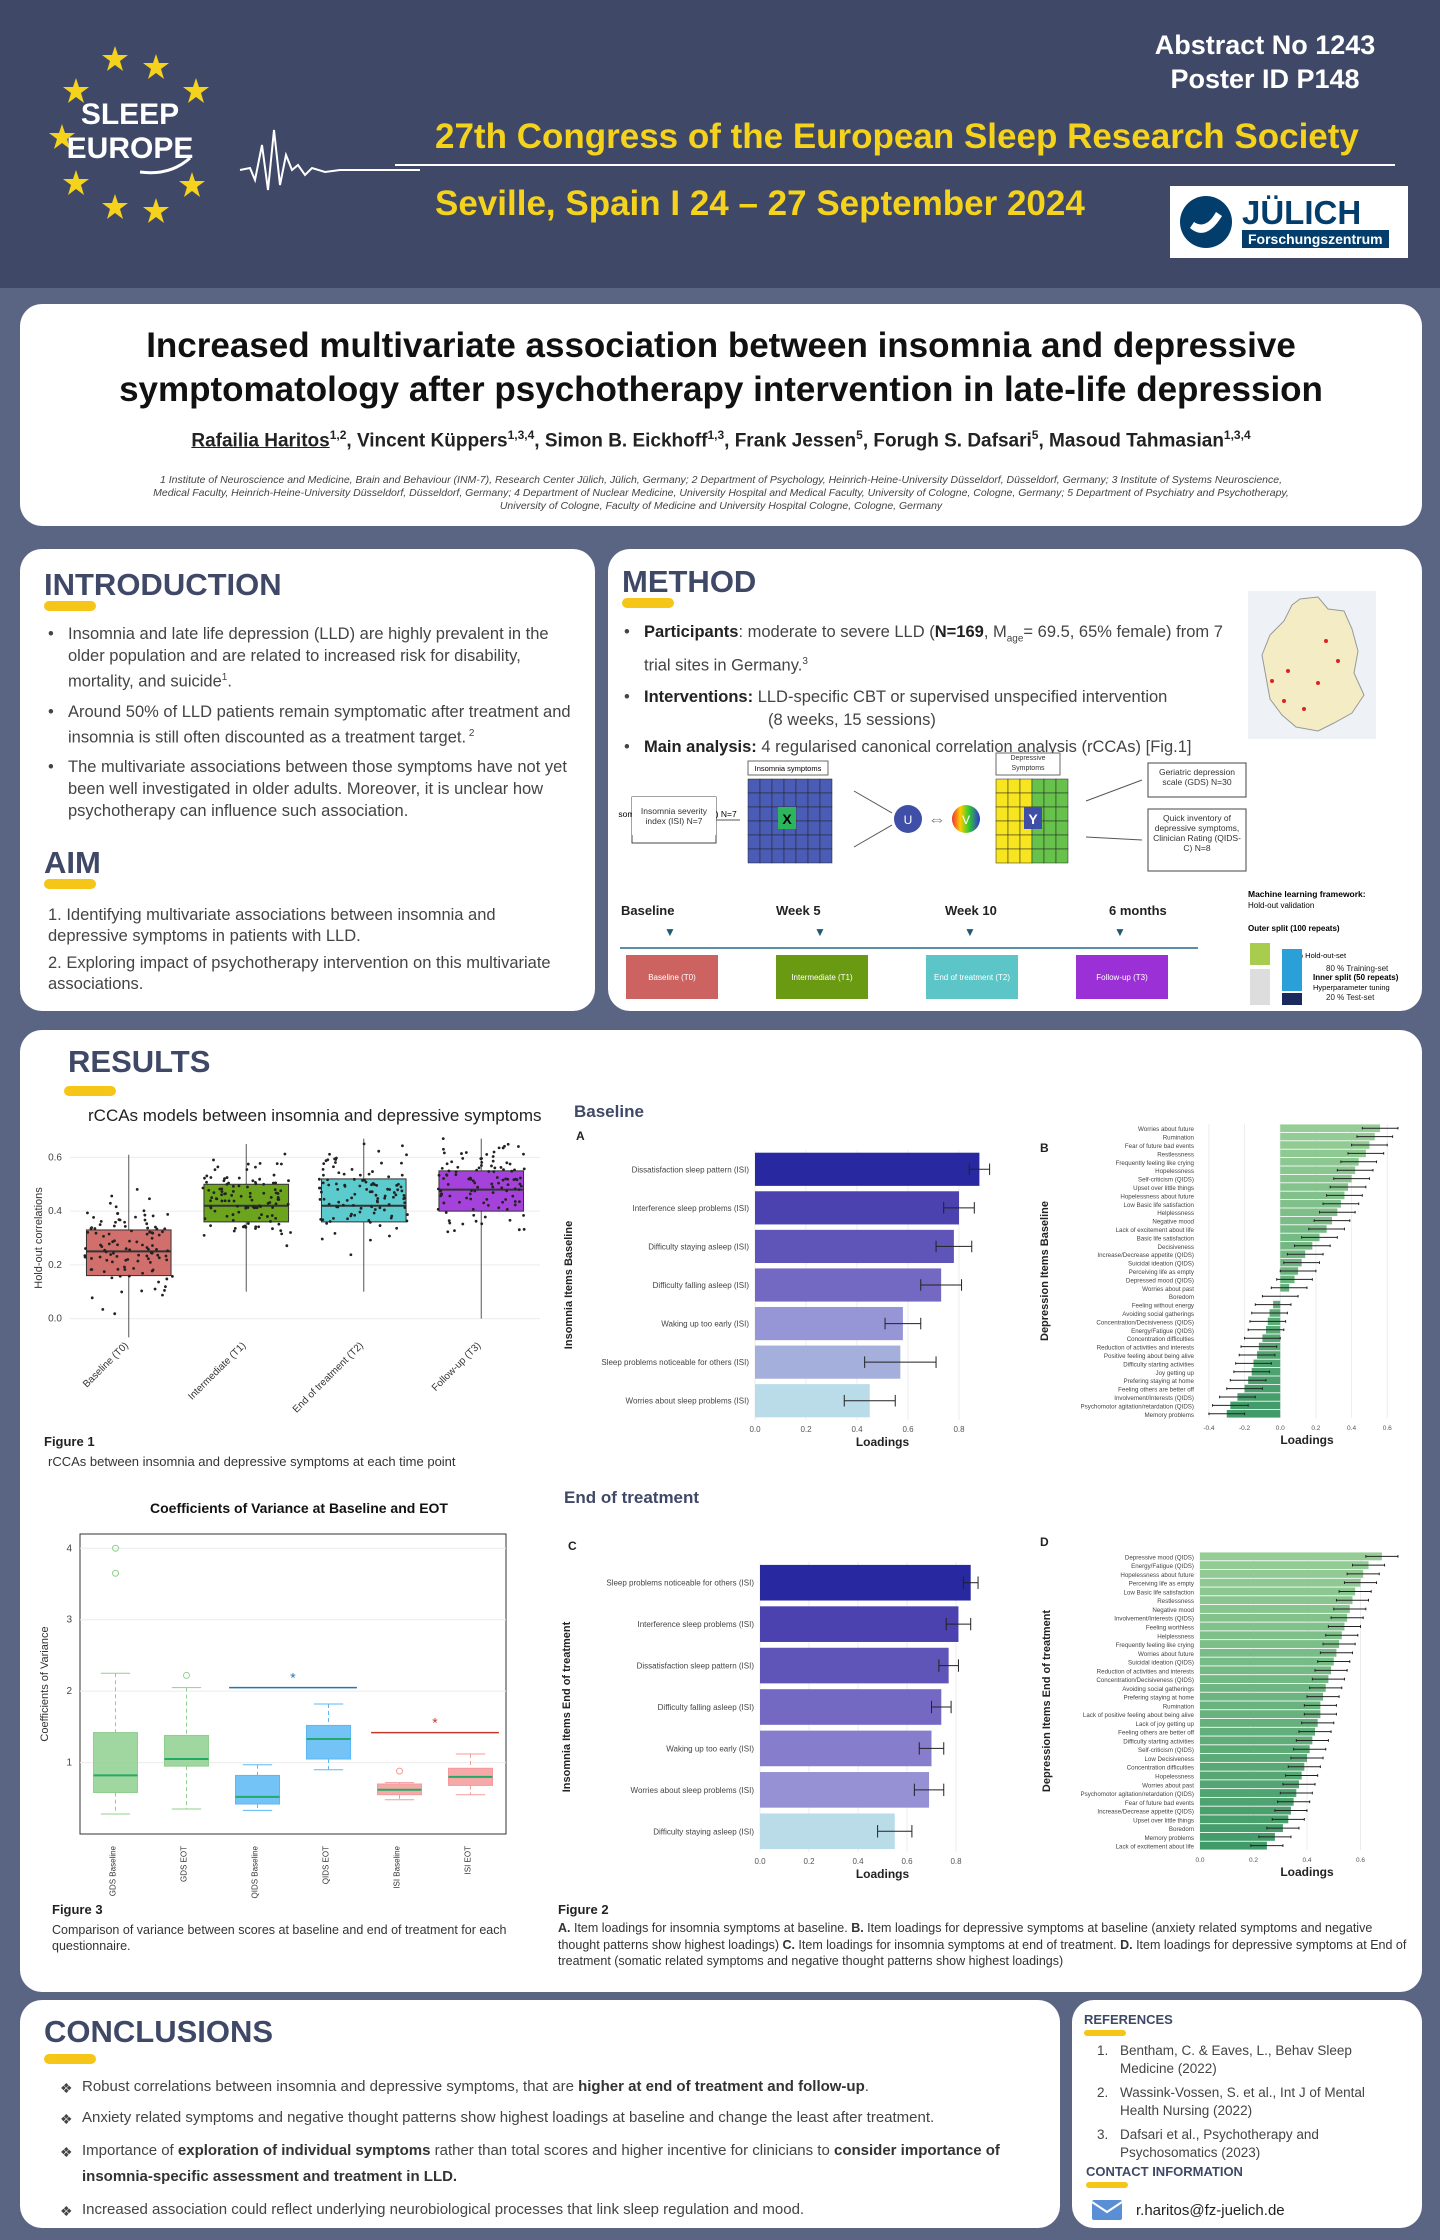 Image resolution: width=1440 pixels, height=2240 pixels. I want to click on y-category-label: Restlessness, so click(1175, 1154).